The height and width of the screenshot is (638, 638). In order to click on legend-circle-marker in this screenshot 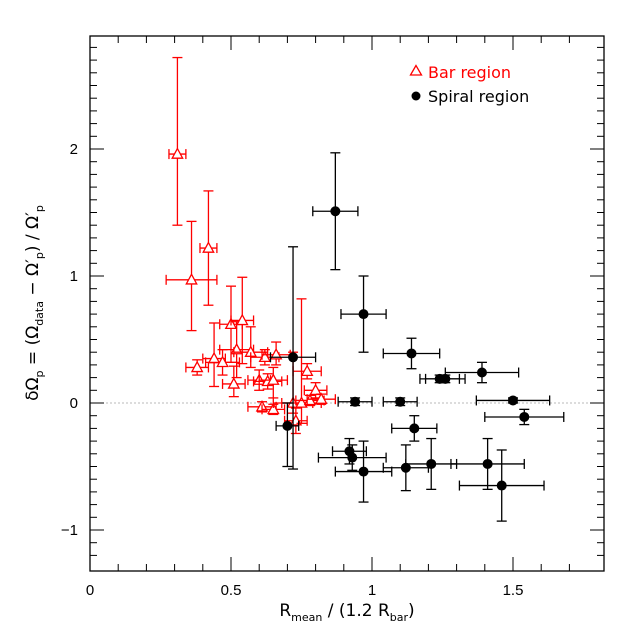, I will do `click(416, 96)`.